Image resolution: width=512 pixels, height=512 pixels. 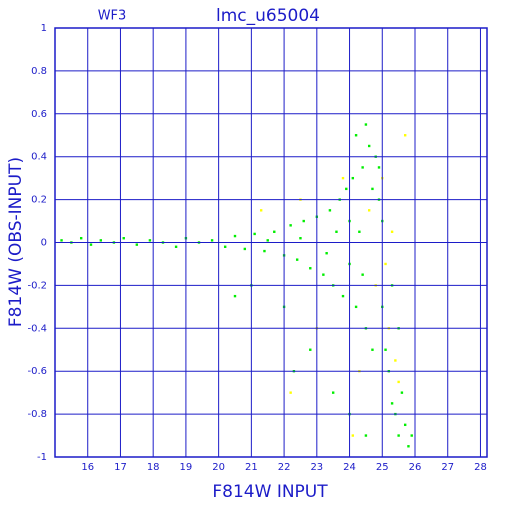 I want to click on y-tick-label: 0.4, so click(x=39, y=157).